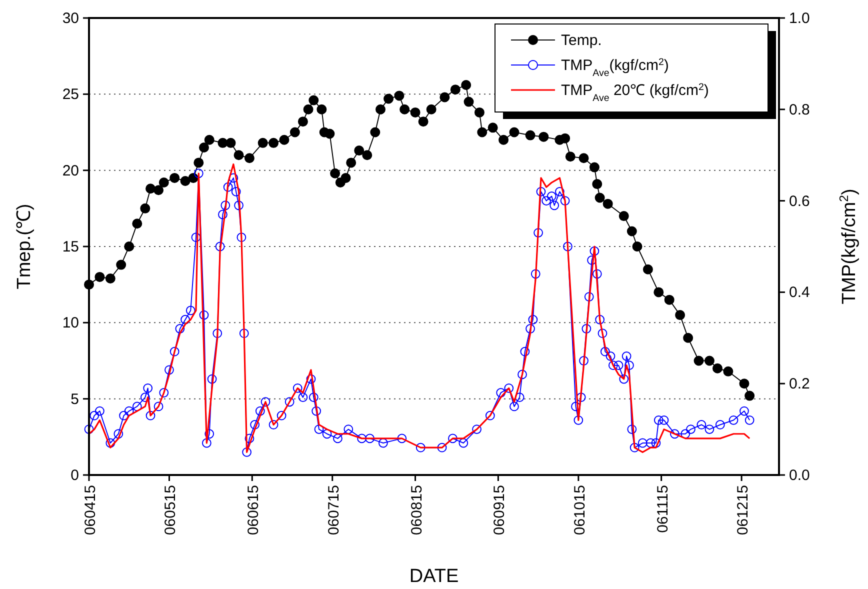 The width and height of the screenshot is (868, 589). Describe the element at coordinates (799, 18) in the screenshot. I see `y2-tick-label: 1.0` at that location.